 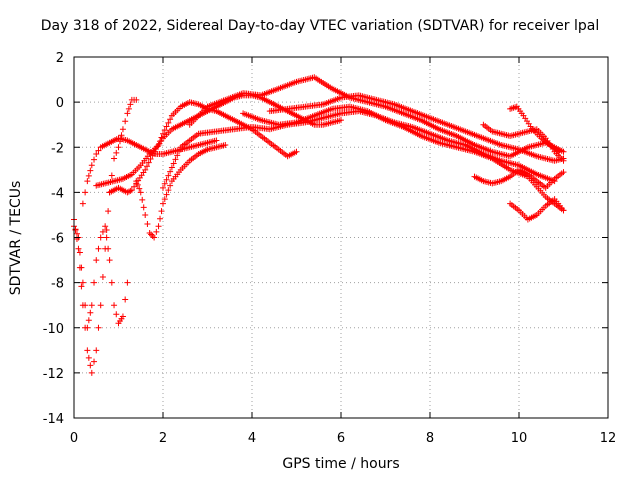 I want to click on y-tick-label: -4, so click(x=57, y=193).